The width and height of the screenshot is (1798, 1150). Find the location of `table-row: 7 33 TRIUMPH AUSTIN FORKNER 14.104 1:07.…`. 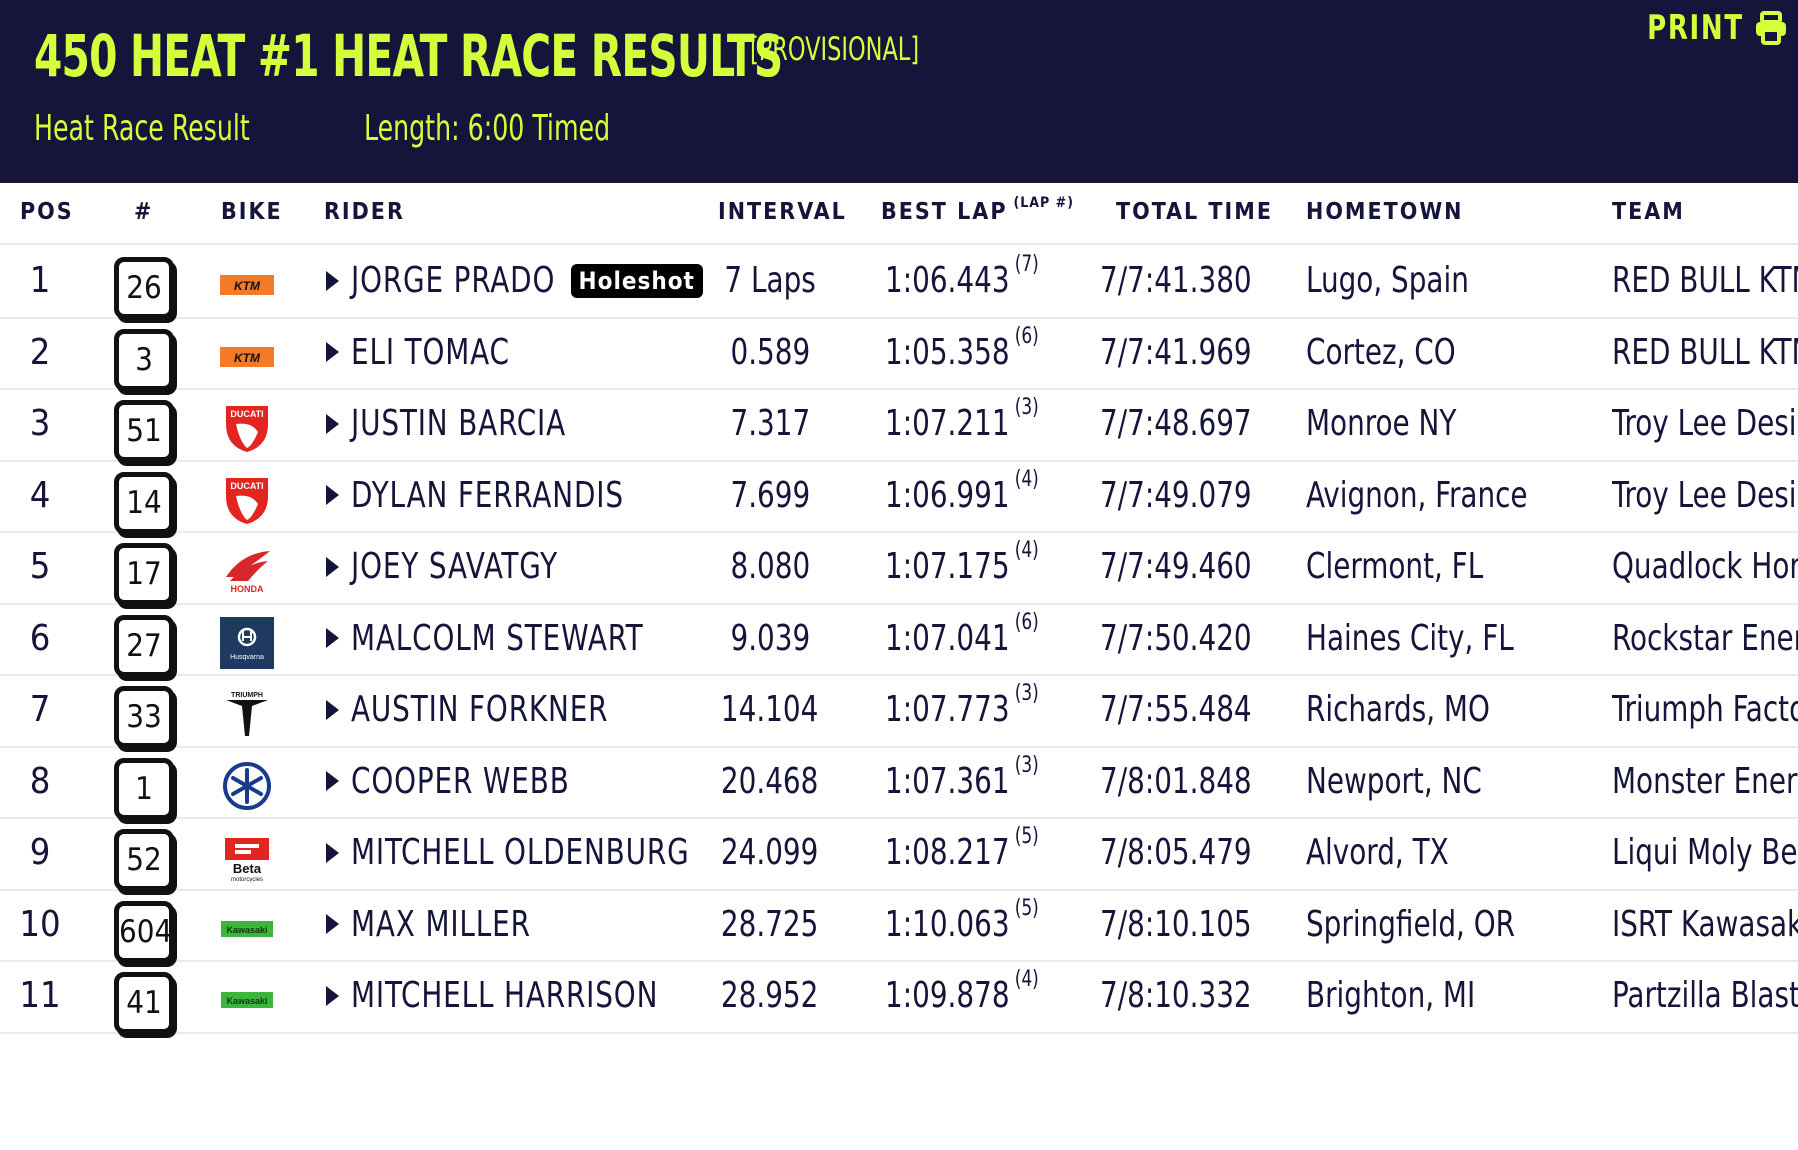

table-row: 7 33 TRIUMPH AUSTIN FORKNER 14.104 1:07.… is located at coordinates (899, 711).